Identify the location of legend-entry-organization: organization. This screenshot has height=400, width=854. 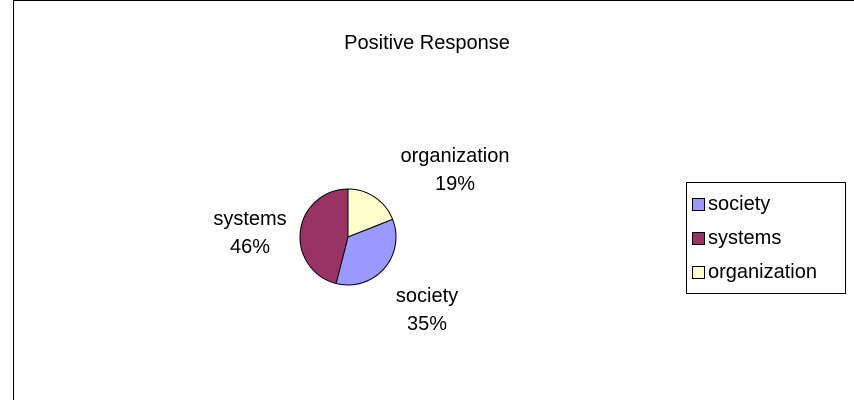
(766, 272).